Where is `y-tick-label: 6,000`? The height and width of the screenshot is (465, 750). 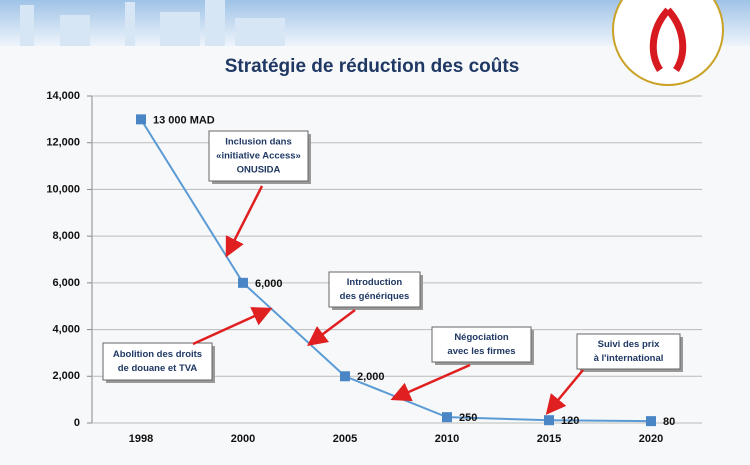 y-tick-label: 6,000 is located at coordinates (66, 283).